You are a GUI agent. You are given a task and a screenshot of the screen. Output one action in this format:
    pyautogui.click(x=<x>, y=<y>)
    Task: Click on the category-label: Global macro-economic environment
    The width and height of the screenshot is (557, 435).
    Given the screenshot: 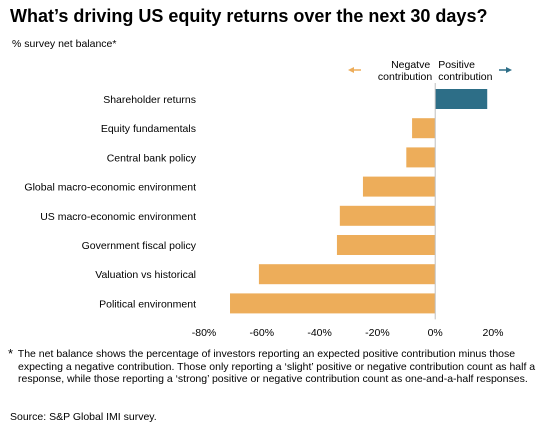 What is the action you would take?
    pyautogui.click(x=110, y=188)
    